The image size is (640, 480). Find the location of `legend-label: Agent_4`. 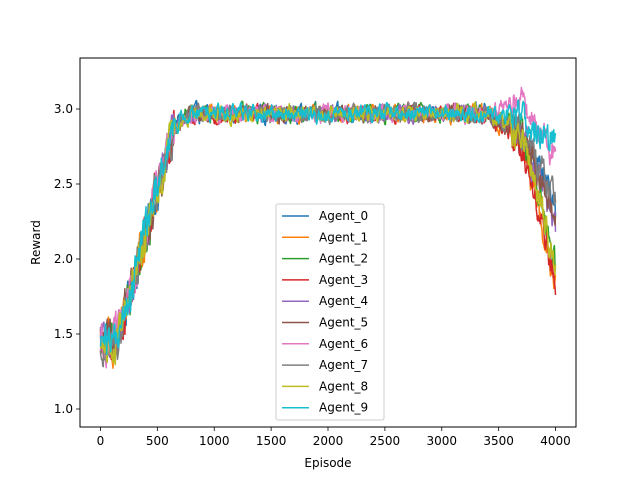

legend-label: Agent_4 is located at coordinates (343, 301).